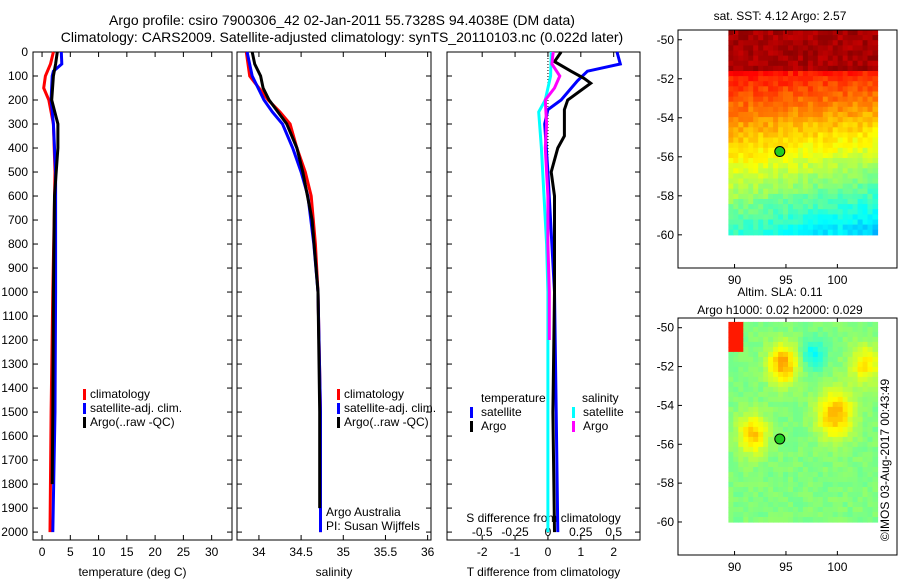 Image resolution: width=900 pixels, height=580 pixels. Describe the element at coordinates (544, 572) in the screenshot. I see `x-axis-label: T difference from climatology` at that location.